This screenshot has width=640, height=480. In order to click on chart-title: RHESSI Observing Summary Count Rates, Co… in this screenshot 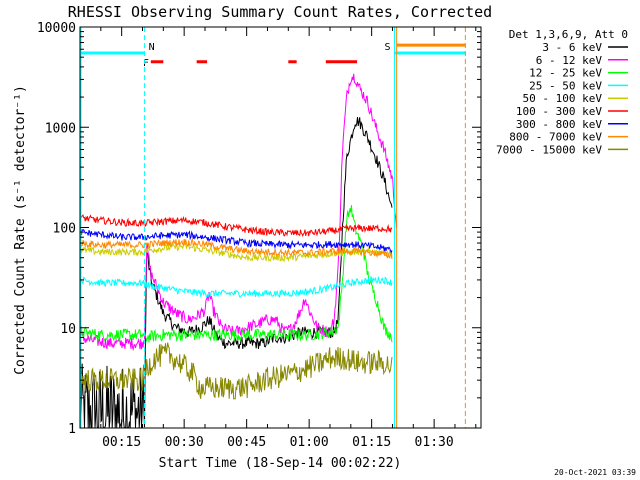, I will do `click(280, 12)`.